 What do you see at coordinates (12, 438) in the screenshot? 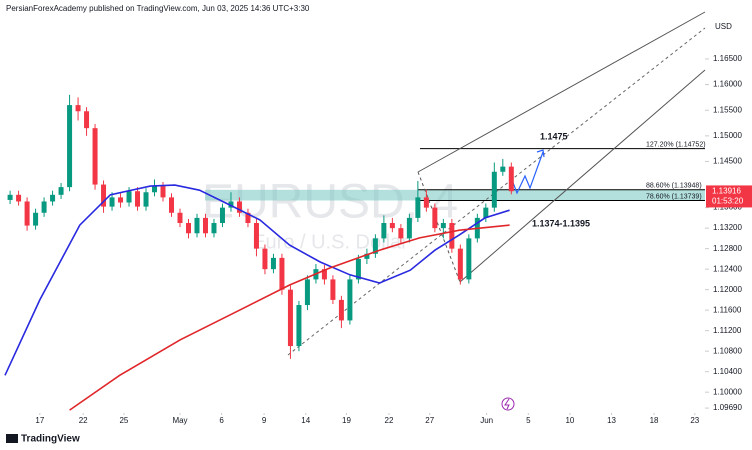
I see `logo-icon` at bounding box center [12, 438].